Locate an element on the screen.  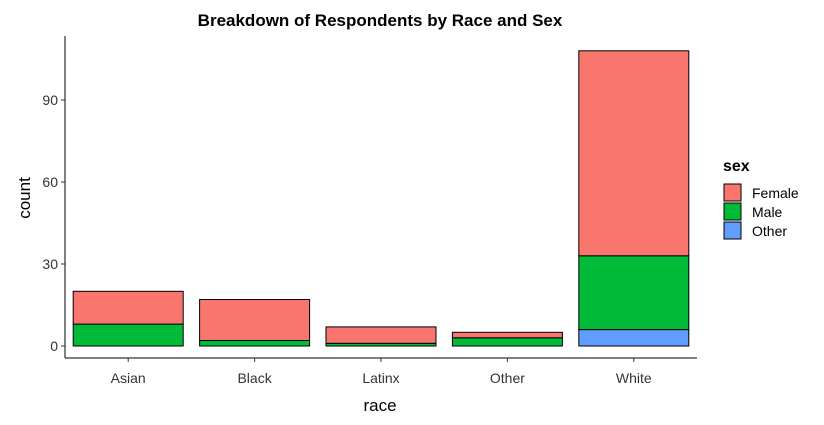
bar-white-male is located at coordinates (634, 293).